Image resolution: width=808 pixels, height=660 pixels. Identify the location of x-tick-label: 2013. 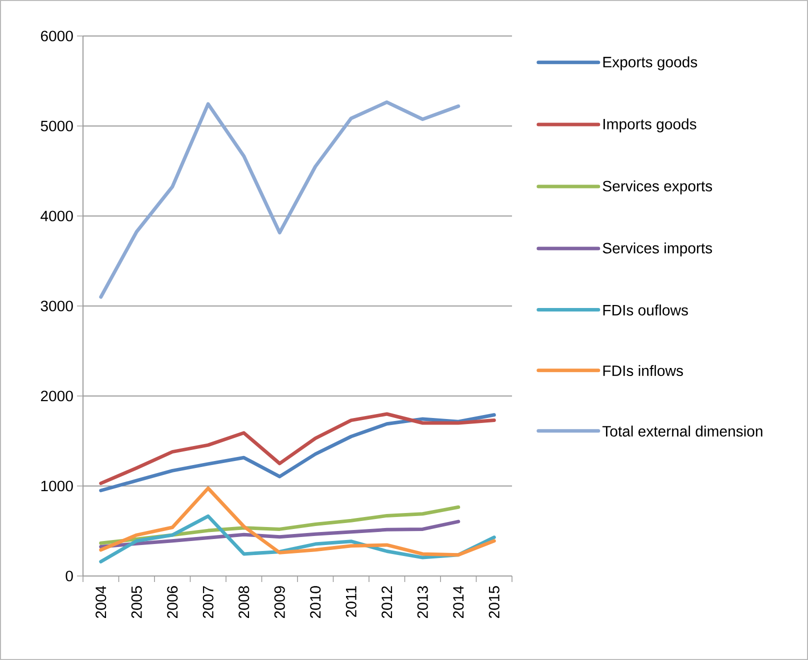
(422, 602).